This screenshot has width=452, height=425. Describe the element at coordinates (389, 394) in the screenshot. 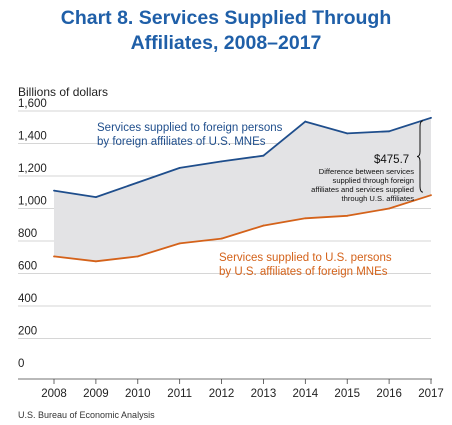

I see `x-tick-label: 2016` at that location.